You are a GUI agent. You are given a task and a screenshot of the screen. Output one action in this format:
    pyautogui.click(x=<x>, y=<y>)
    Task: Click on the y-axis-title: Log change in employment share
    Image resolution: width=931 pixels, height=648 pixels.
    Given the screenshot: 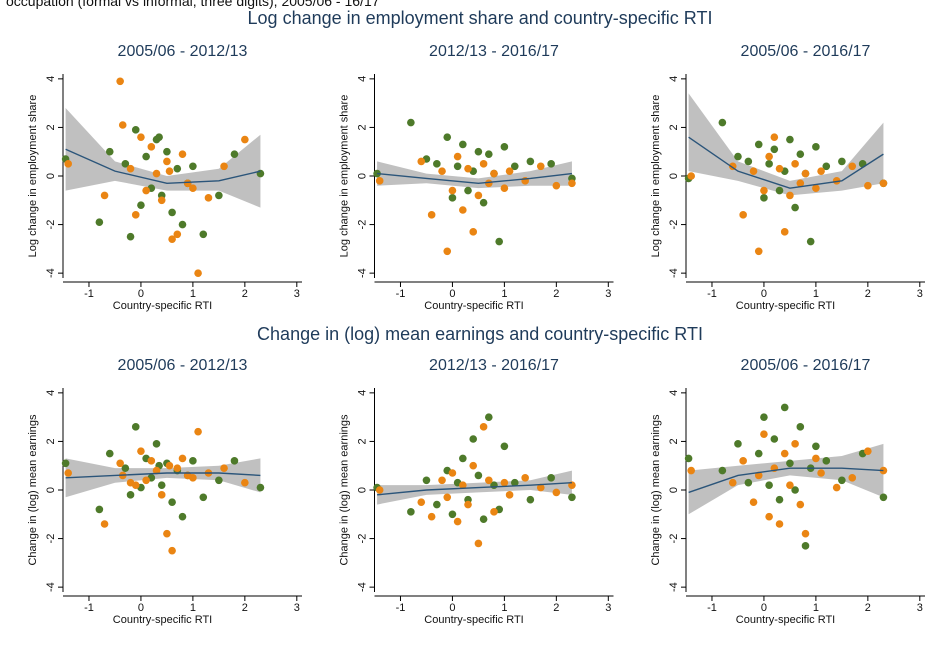 What is the action you would take?
    pyautogui.click(x=656, y=176)
    